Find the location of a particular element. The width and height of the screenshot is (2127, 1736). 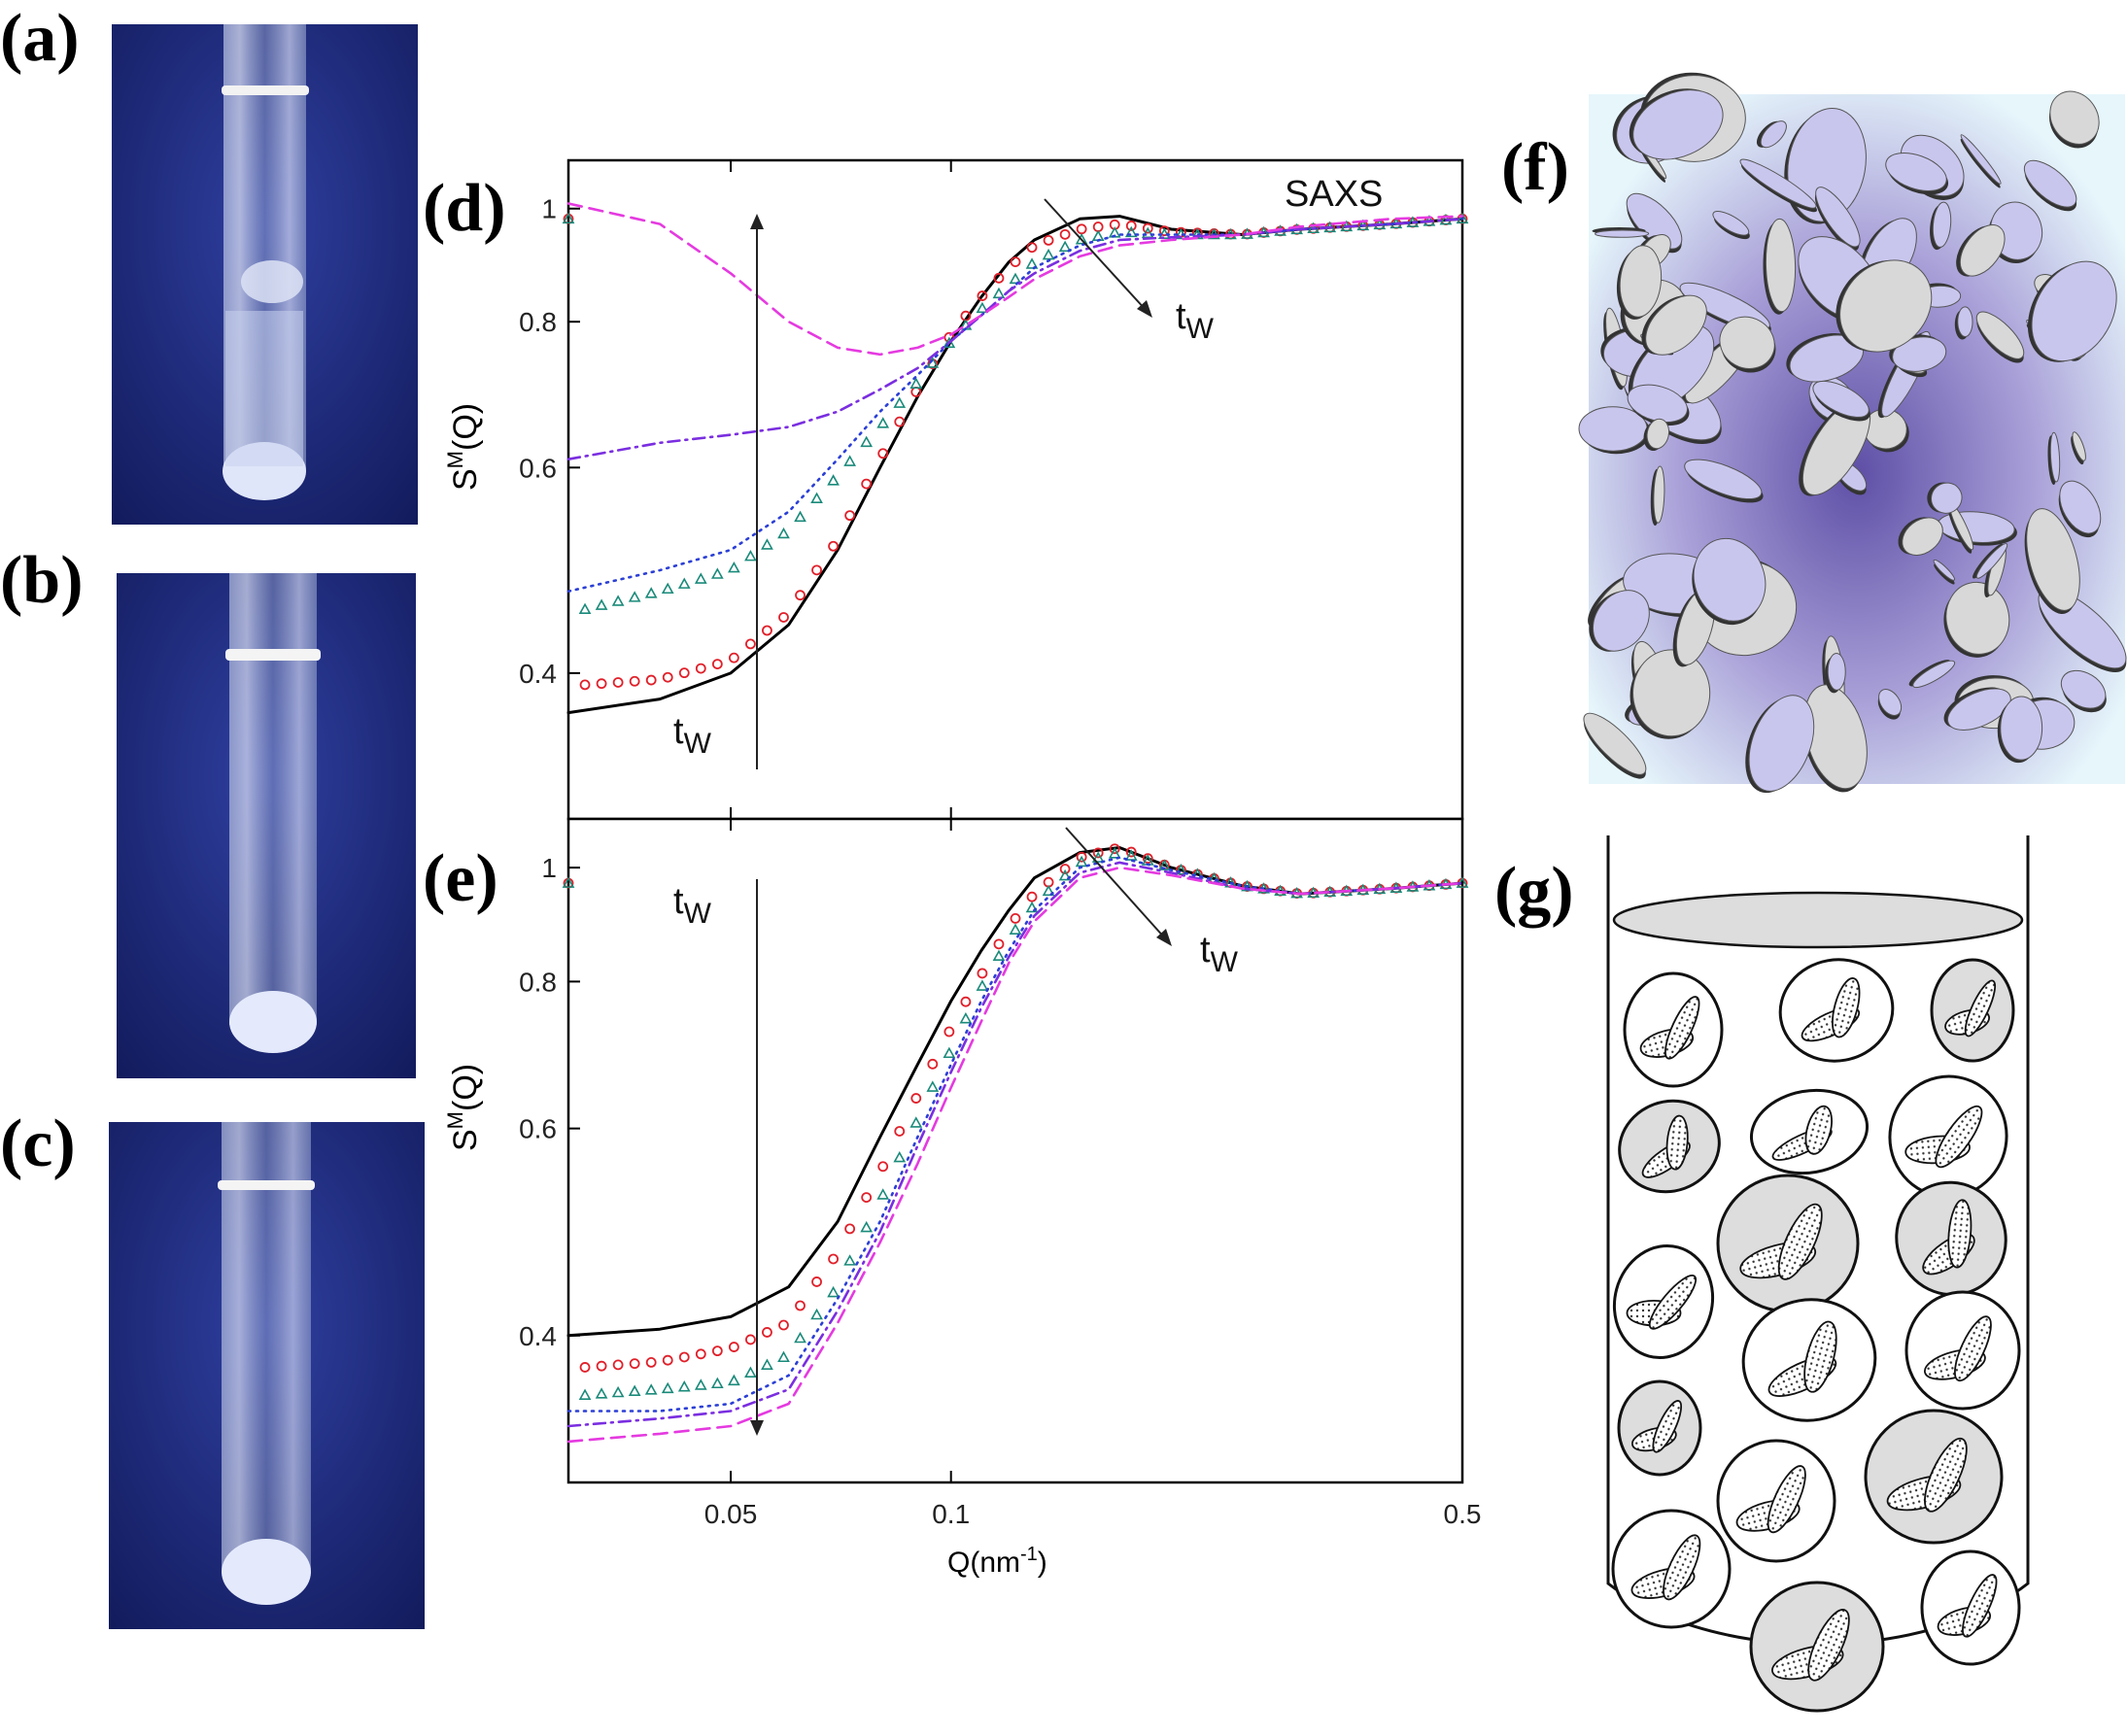

chart-e-ylabel: SM(Q) is located at coordinates (463, 1107).